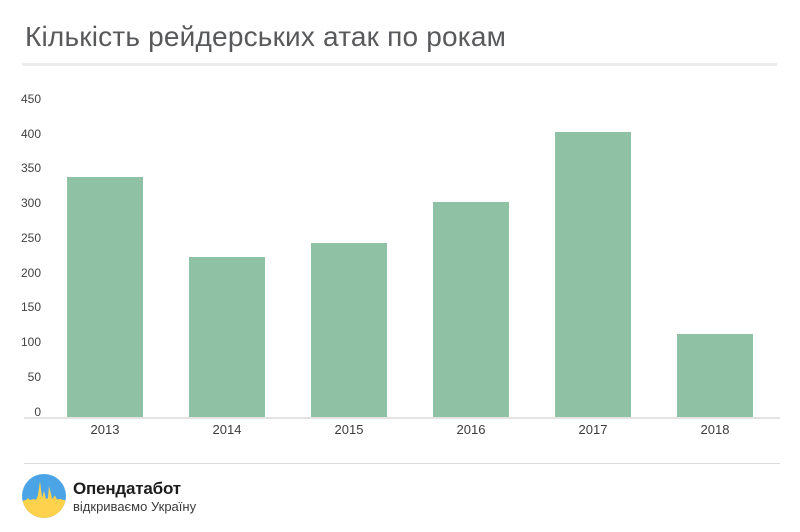 The image size is (800, 532). What do you see at coordinates (471, 429) in the screenshot?
I see `x-axis-tick-label: 2016` at bounding box center [471, 429].